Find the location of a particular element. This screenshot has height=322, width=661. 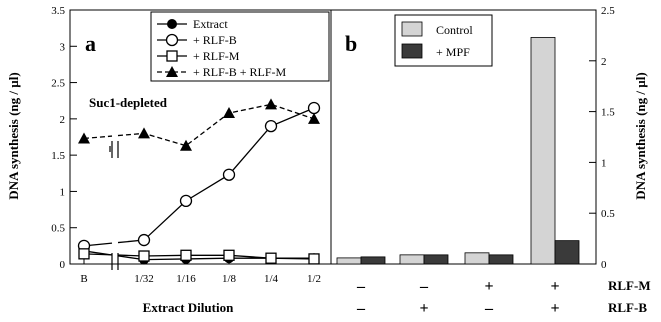

legend-a-items: Extract + RLF-B + RLF-M + RLF-B + RLF-M is located at coordinates (222, 48).